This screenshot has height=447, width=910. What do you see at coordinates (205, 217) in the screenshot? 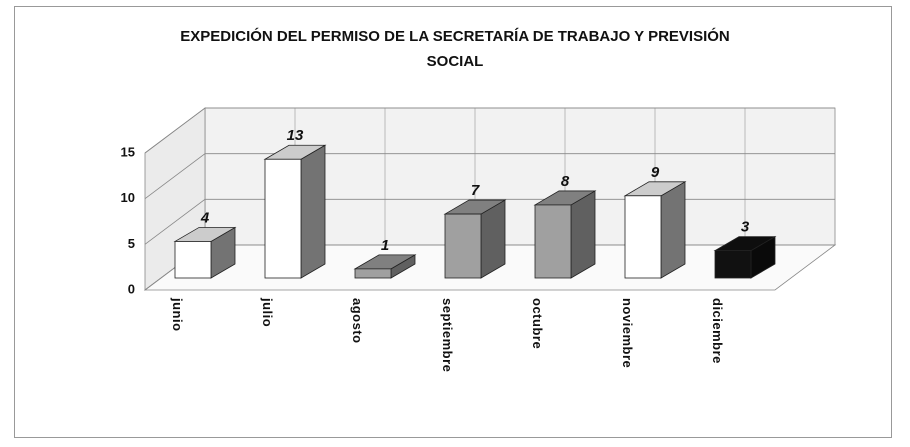
I see `value-label: 4` at bounding box center [205, 217].